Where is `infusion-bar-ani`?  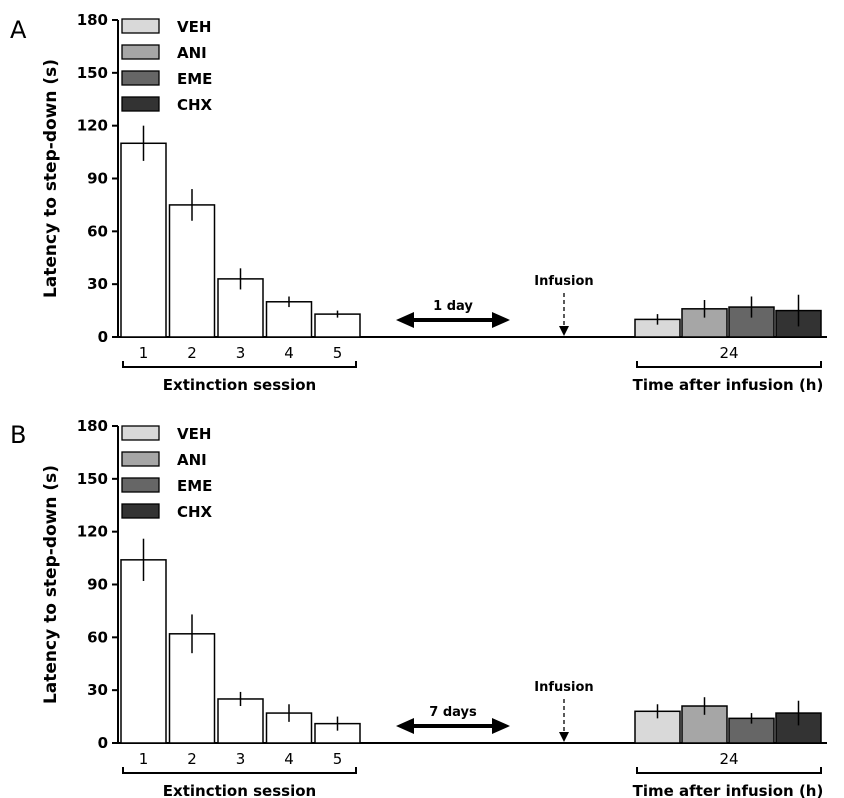 infusion-bar-ani is located at coordinates (704, 323).